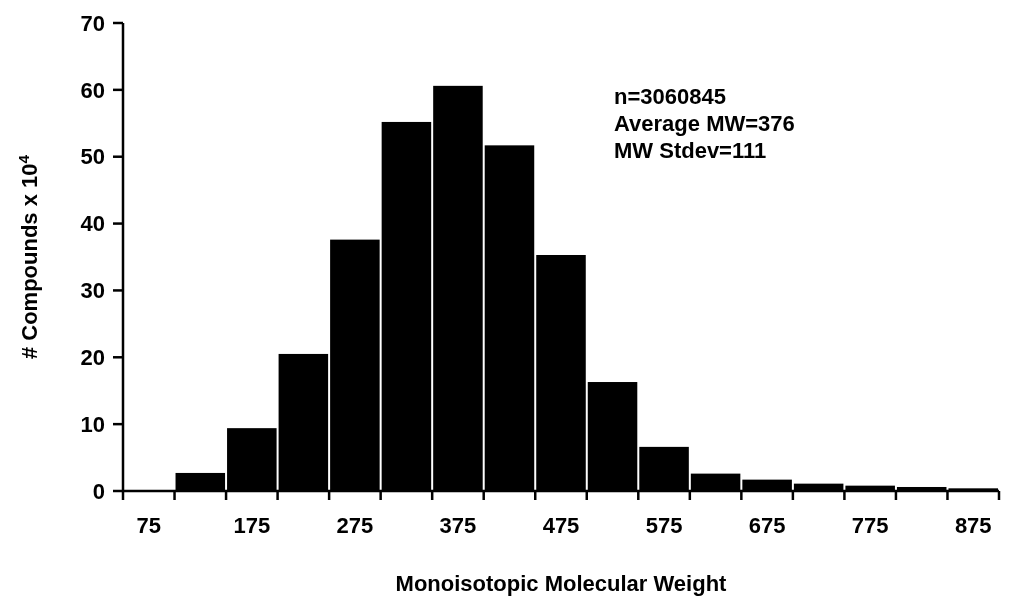  Describe the element at coordinates (458, 525) in the screenshot. I see `x-tick-label: 375` at that location.